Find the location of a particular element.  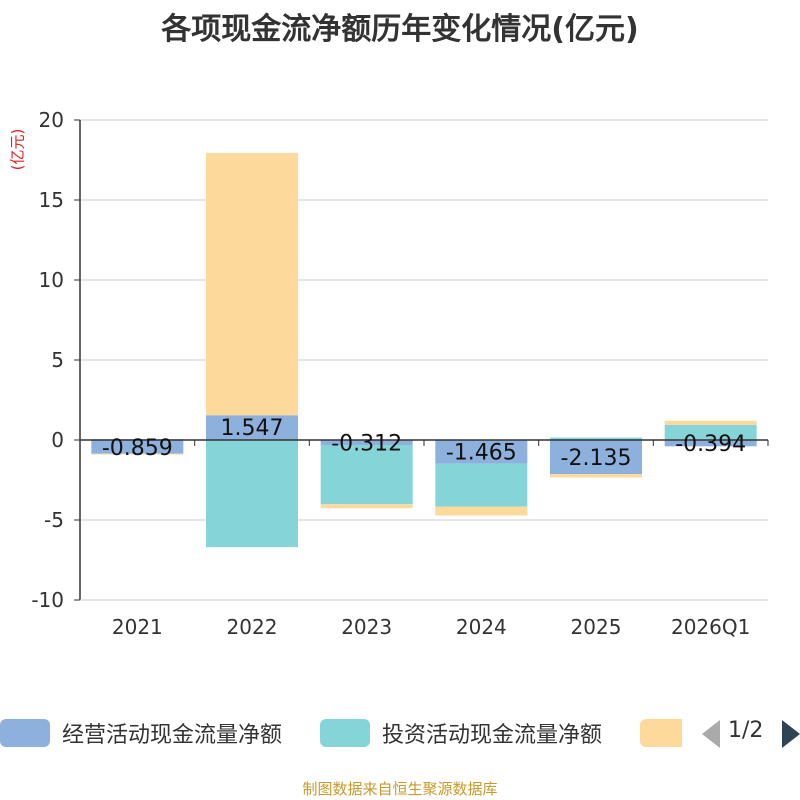

bar-operating-2023 is located at coordinates (366, 442).